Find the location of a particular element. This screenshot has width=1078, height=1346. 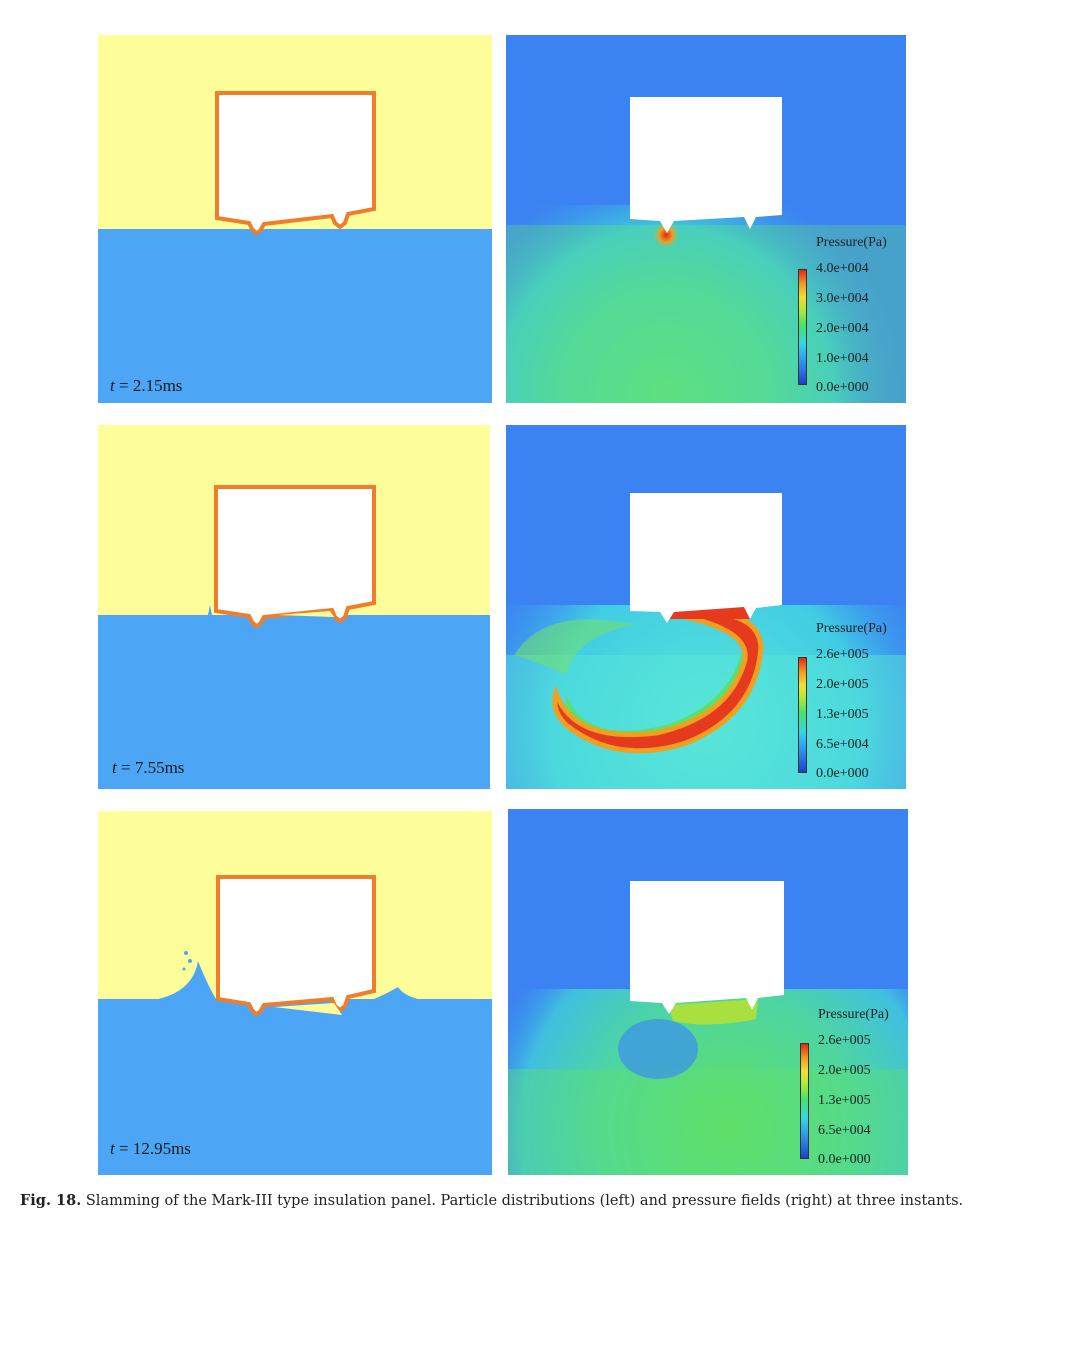

legend-tick: 2.0e+004 is located at coordinates (842, 328).